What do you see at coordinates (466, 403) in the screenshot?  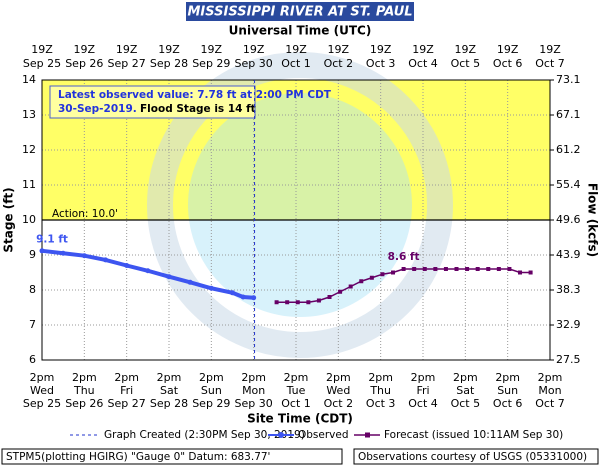 I see `x-tick-label: Oct 5` at bounding box center [466, 403].